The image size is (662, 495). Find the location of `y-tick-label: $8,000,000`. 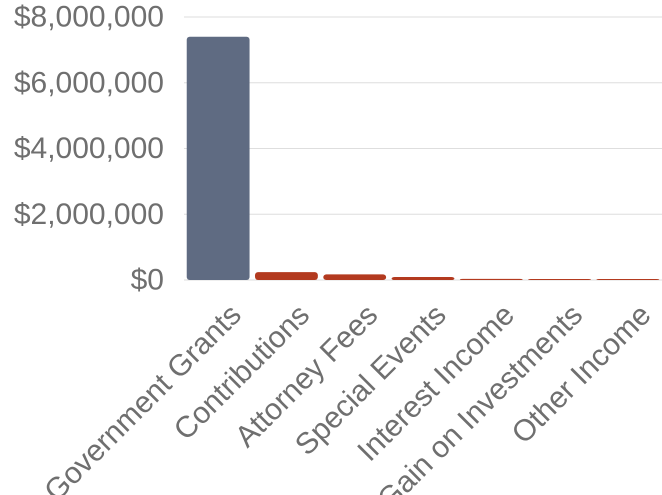

y-tick-label: $8,000,000 is located at coordinates (89, 17).